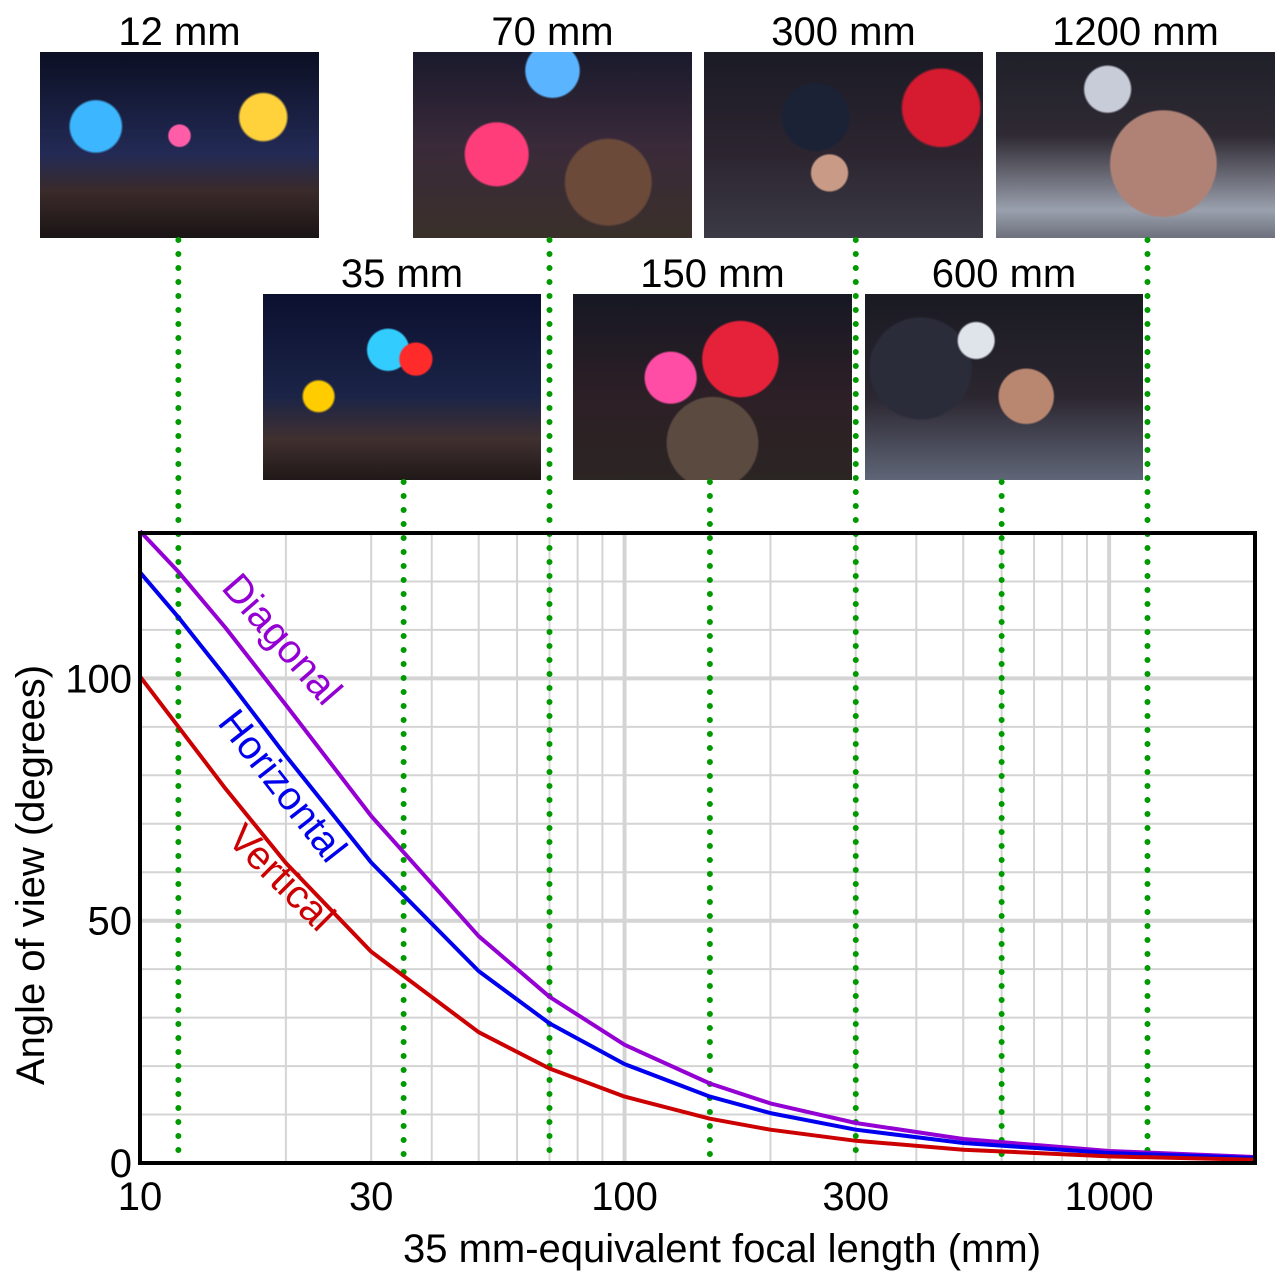 The height and width of the screenshot is (1280, 1280). What do you see at coordinates (31, 875) in the screenshot?
I see `y-axis-label: Angle of view (degrees)` at bounding box center [31, 875].